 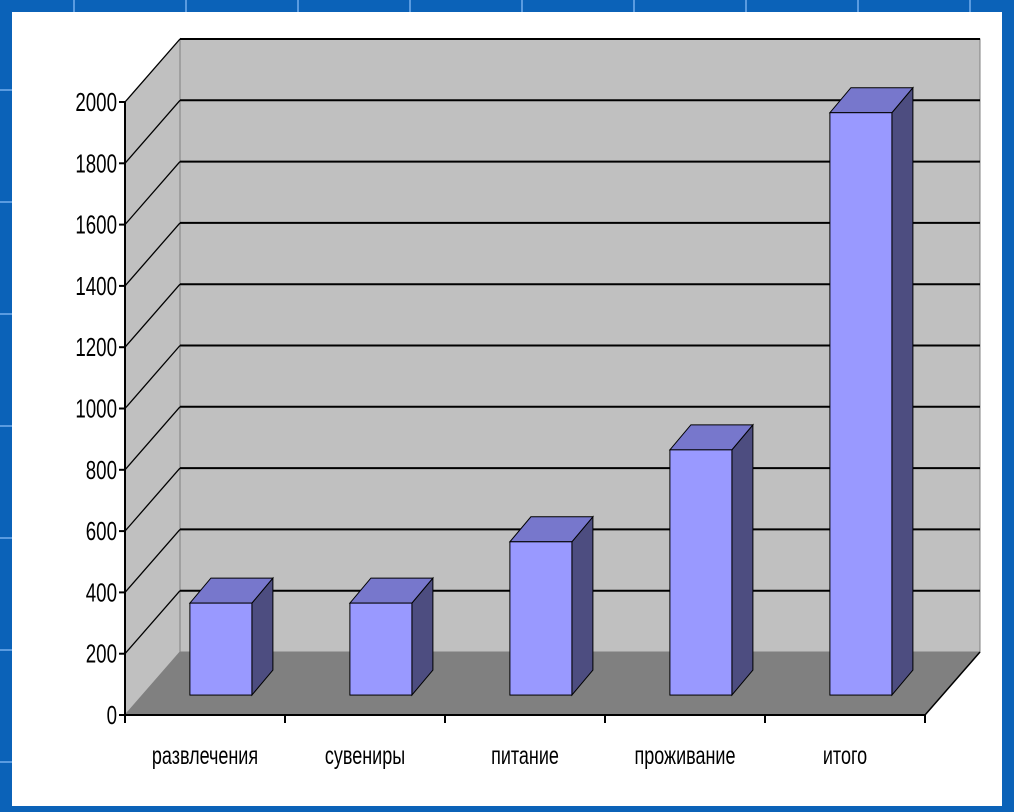 What do you see at coordinates (96, 102) in the screenshot?
I see `y-tick-label: 2000` at bounding box center [96, 102].